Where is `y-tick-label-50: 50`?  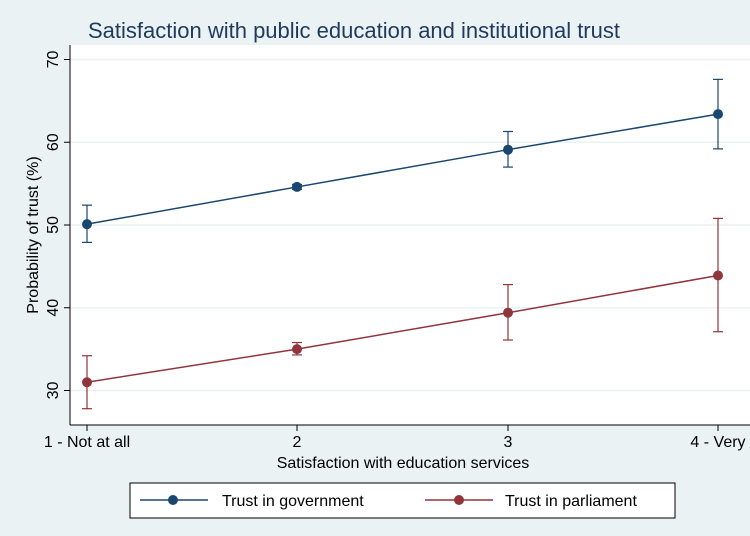 y-tick-label-50: 50 is located at coordinates (53, 225).